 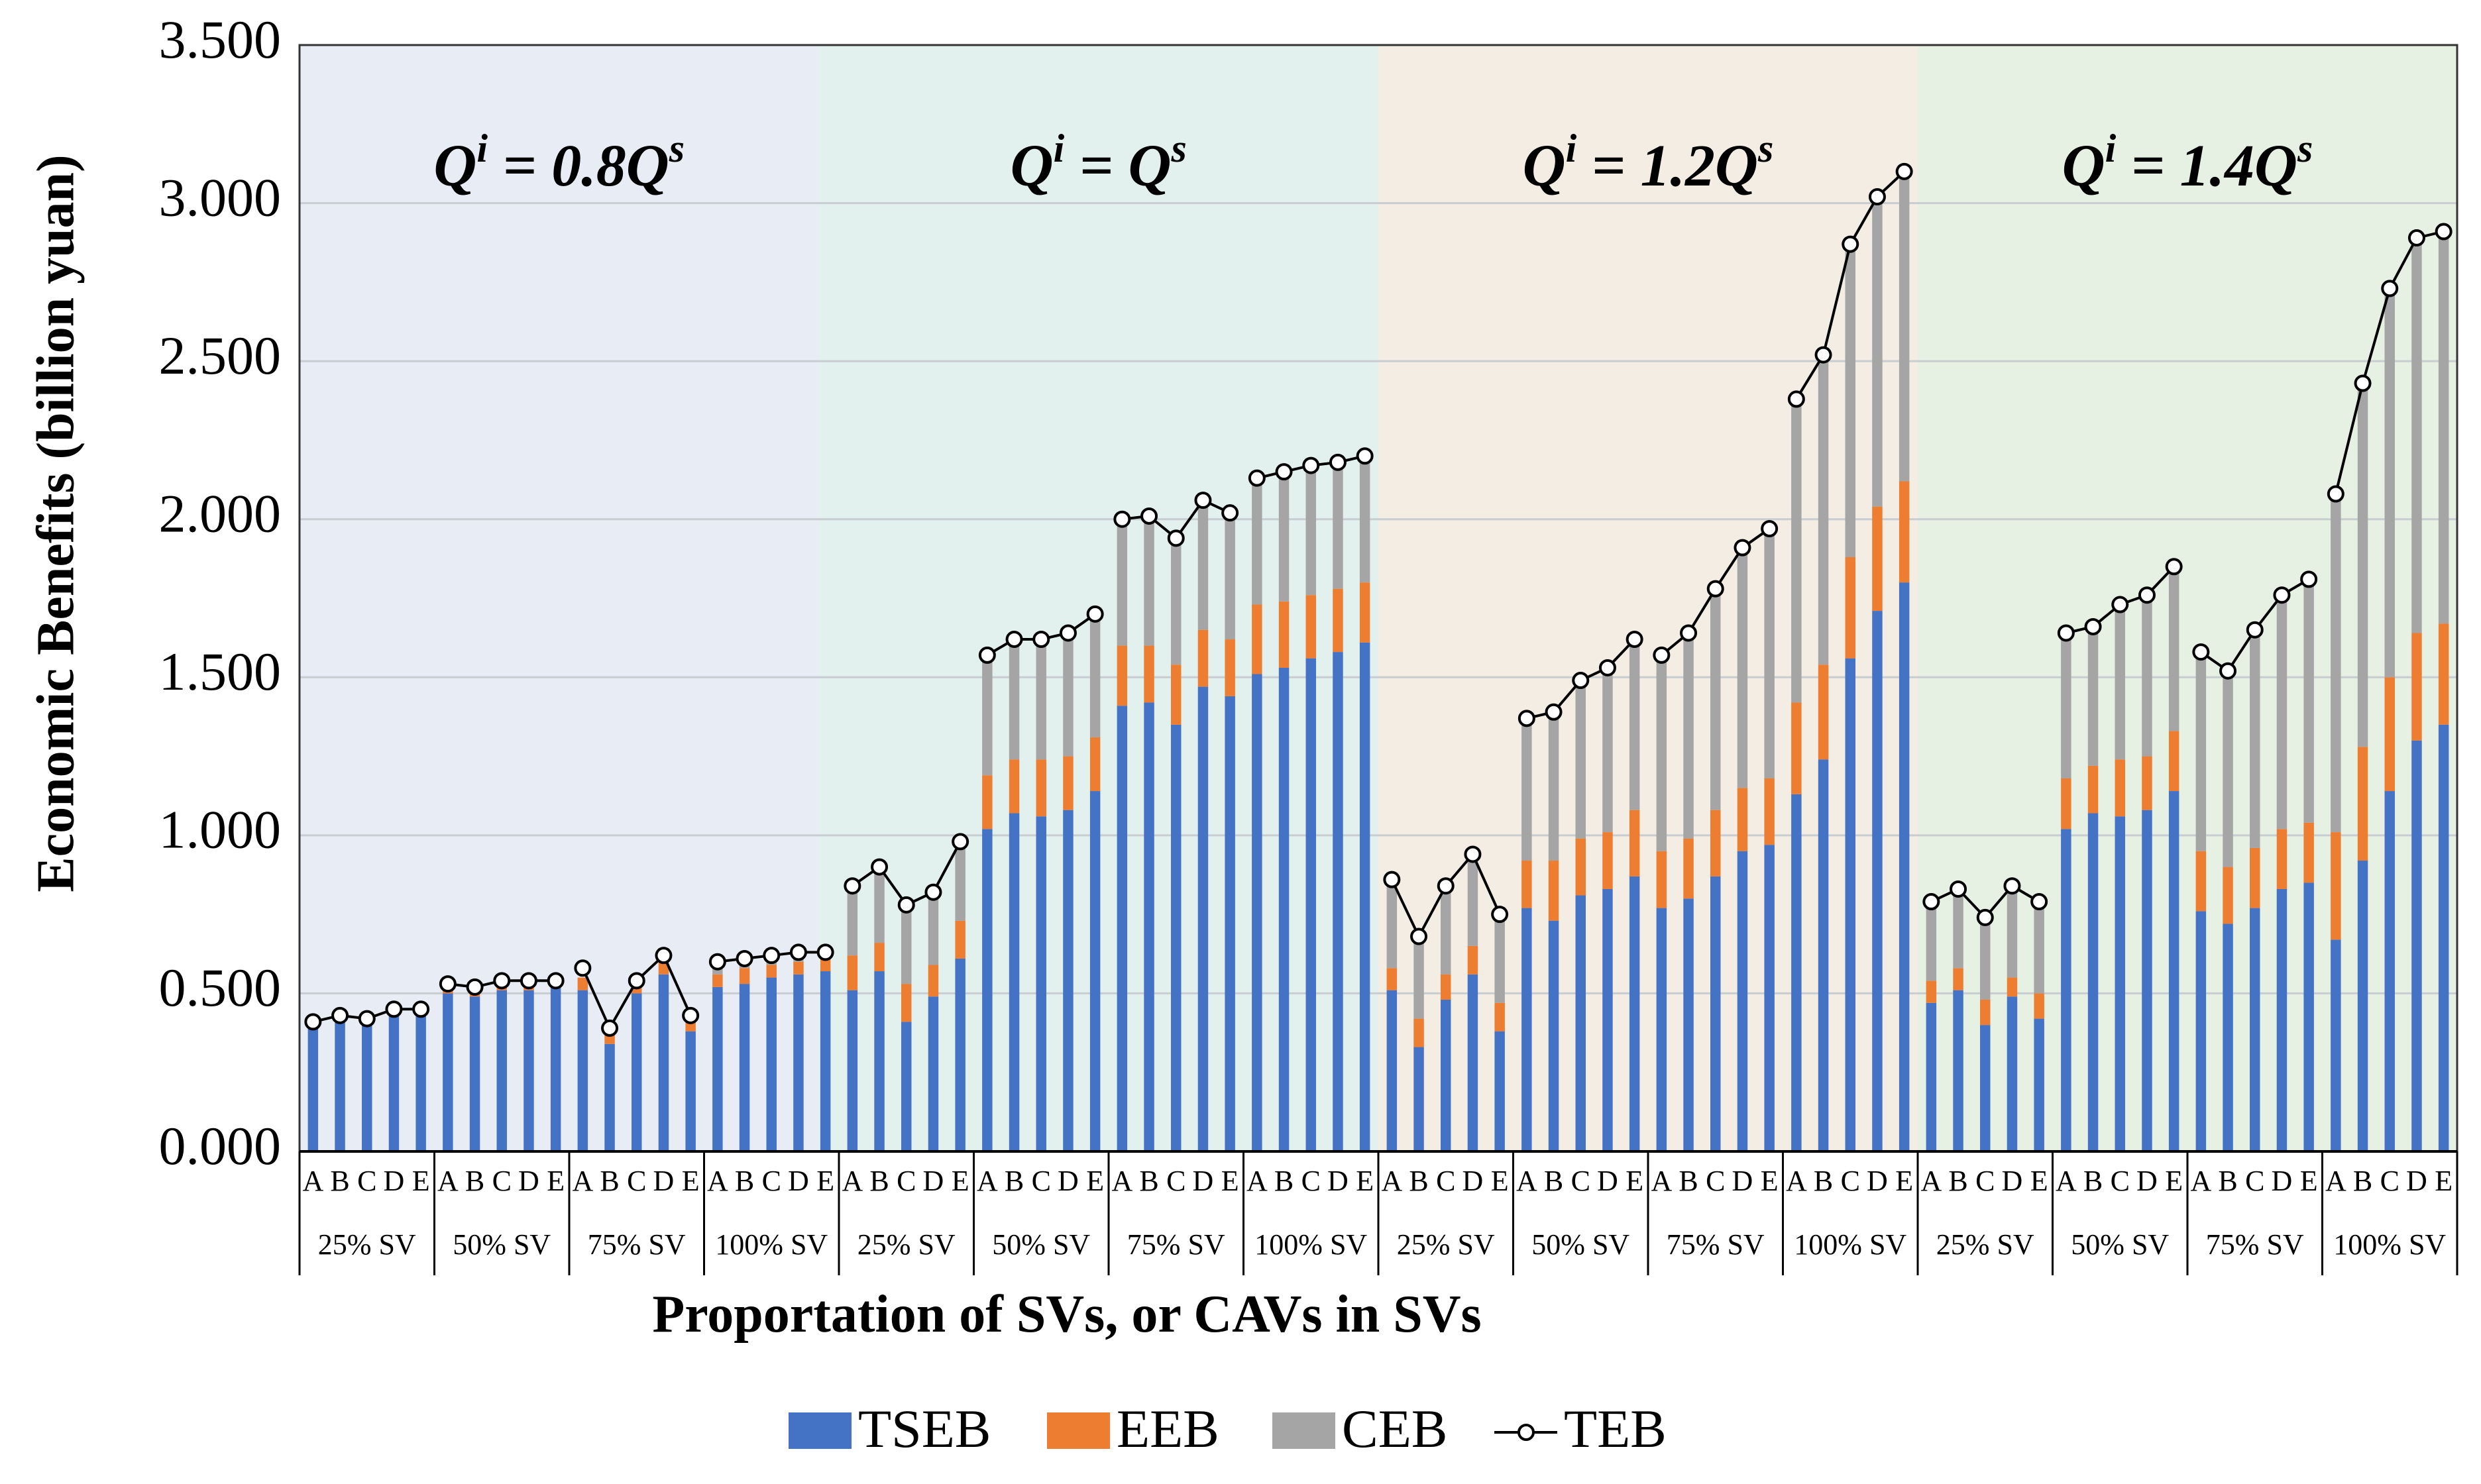 What do you see at coordinates (1066, 1314) in the screenshot?
I see `x-axis-title: Proportation of SVs, or CAVs in SVs` at bounding box center [1066, 1314].